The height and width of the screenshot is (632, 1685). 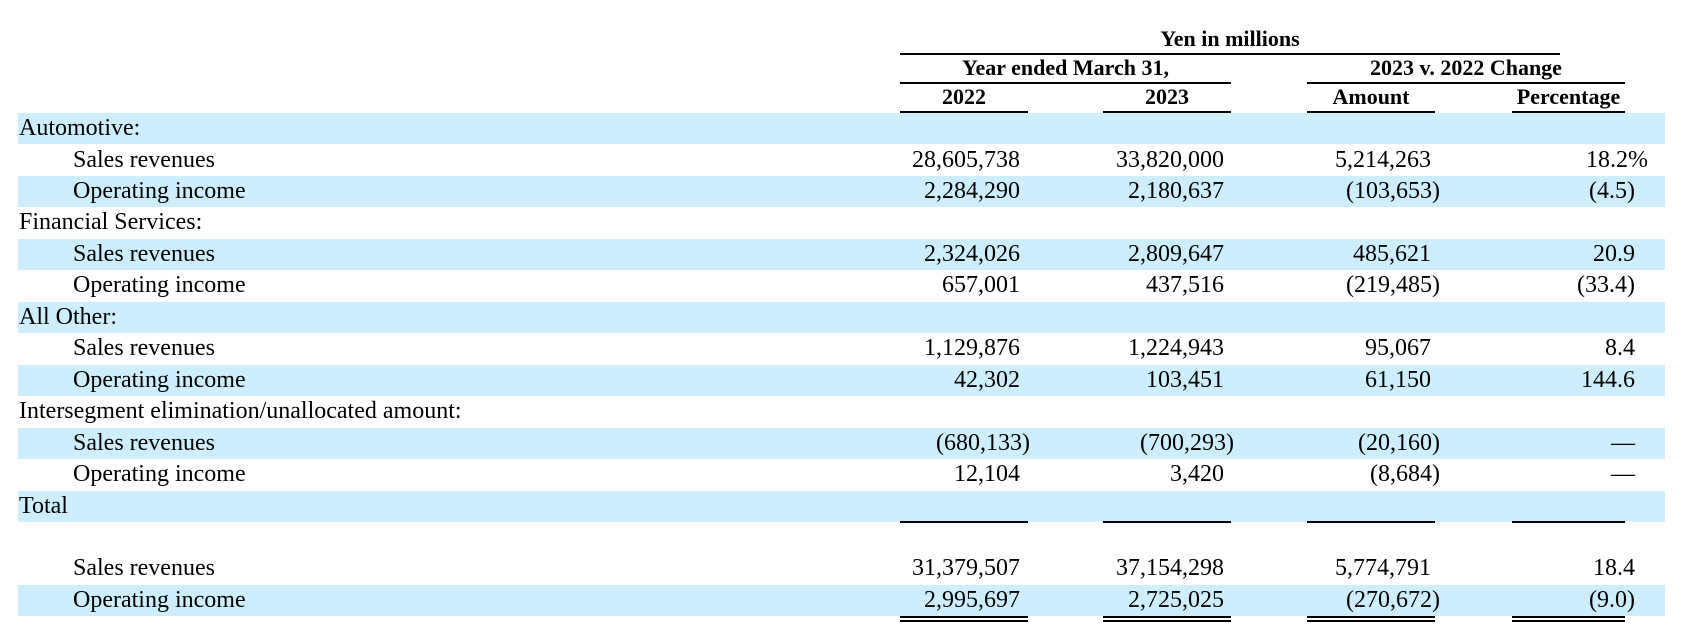 What do you see at coordinates (1405, 474) in the screenshot?
I see `cell-amount: (8,684)` at bounding box center [1405, 474].